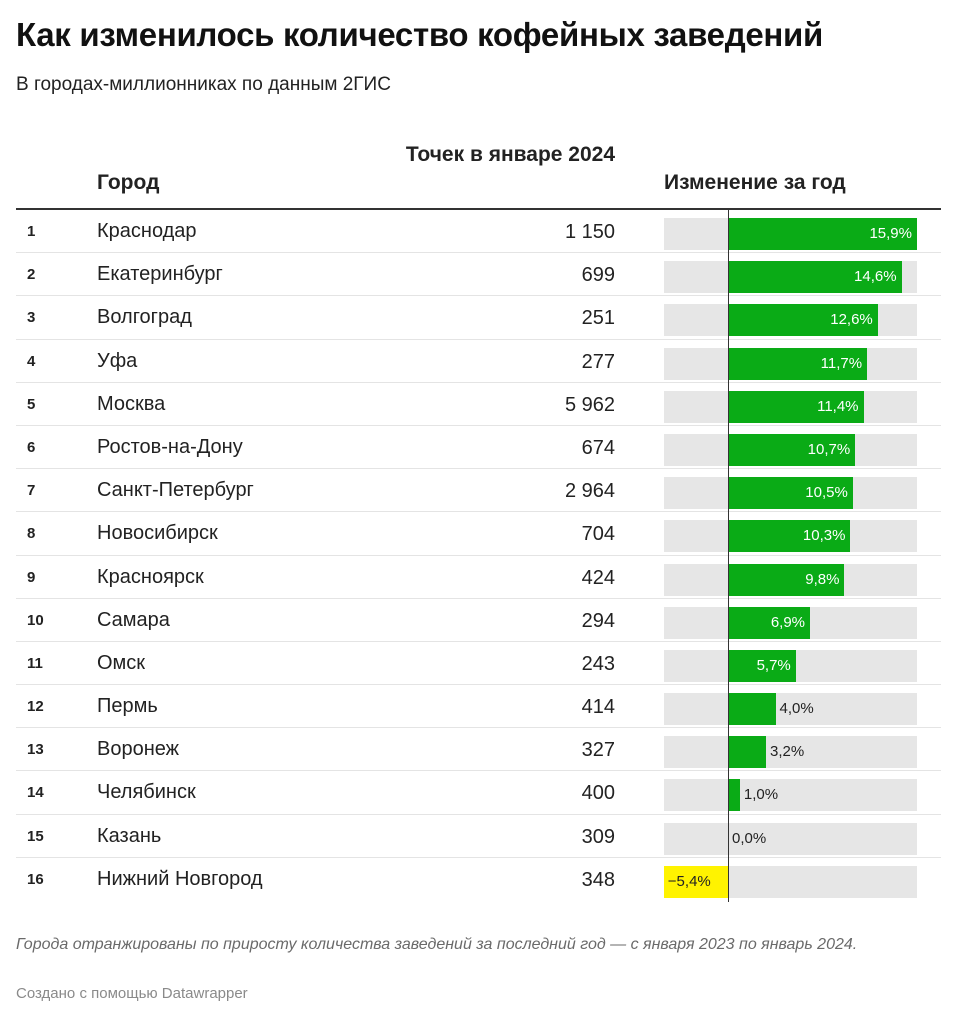 The image size is (957, 1019). I want to click on row-city: Новосибирск, so click(157, 533).